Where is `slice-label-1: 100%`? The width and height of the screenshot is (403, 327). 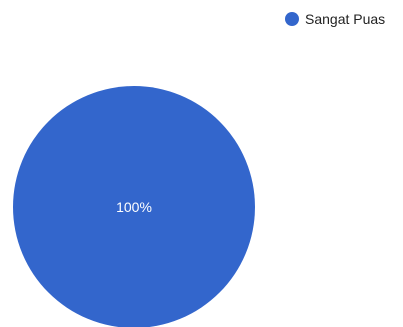 slice-label-1: 100% is located at coordinates (134, 207).